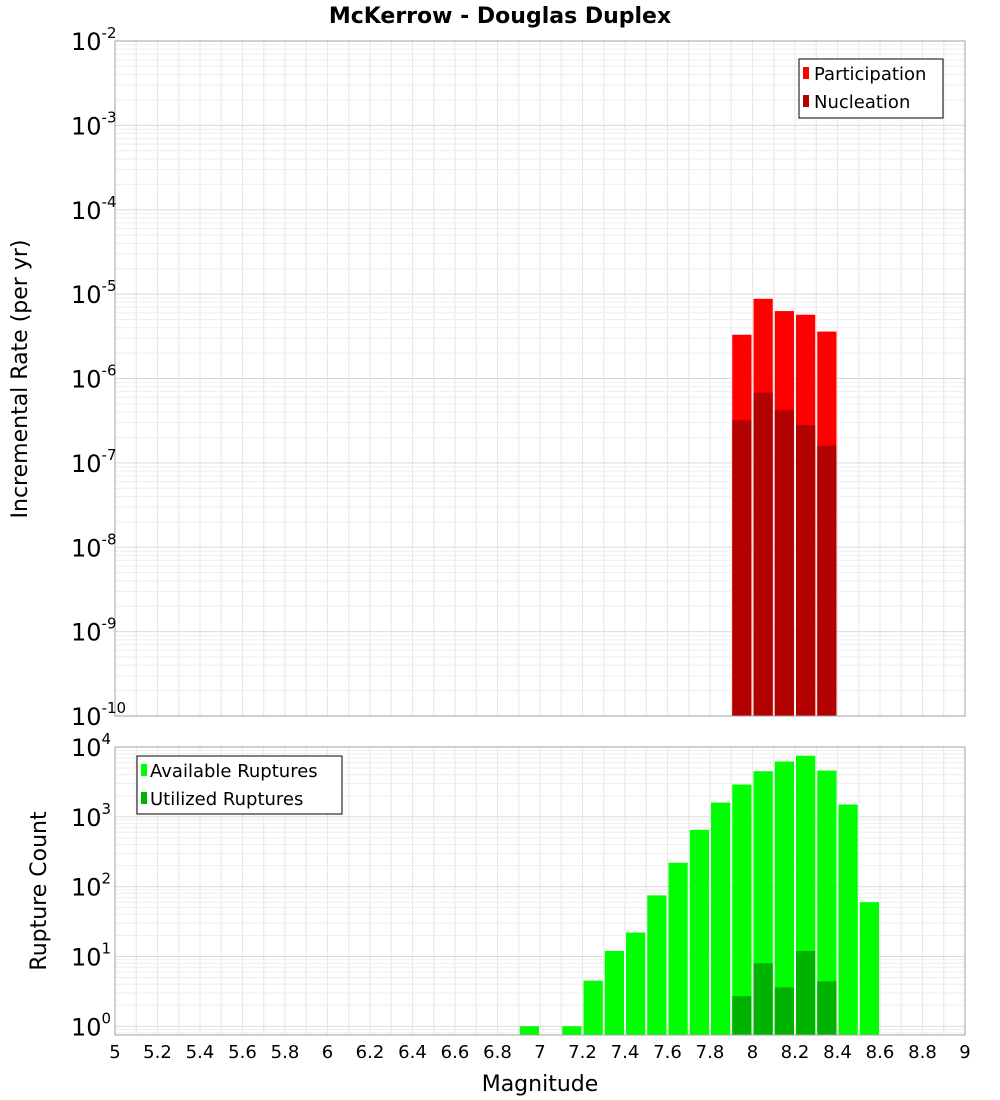 This screenshot has height=1100, width=1000. I want to click on y-tick-label: 10⁻³, so click(94, 124).